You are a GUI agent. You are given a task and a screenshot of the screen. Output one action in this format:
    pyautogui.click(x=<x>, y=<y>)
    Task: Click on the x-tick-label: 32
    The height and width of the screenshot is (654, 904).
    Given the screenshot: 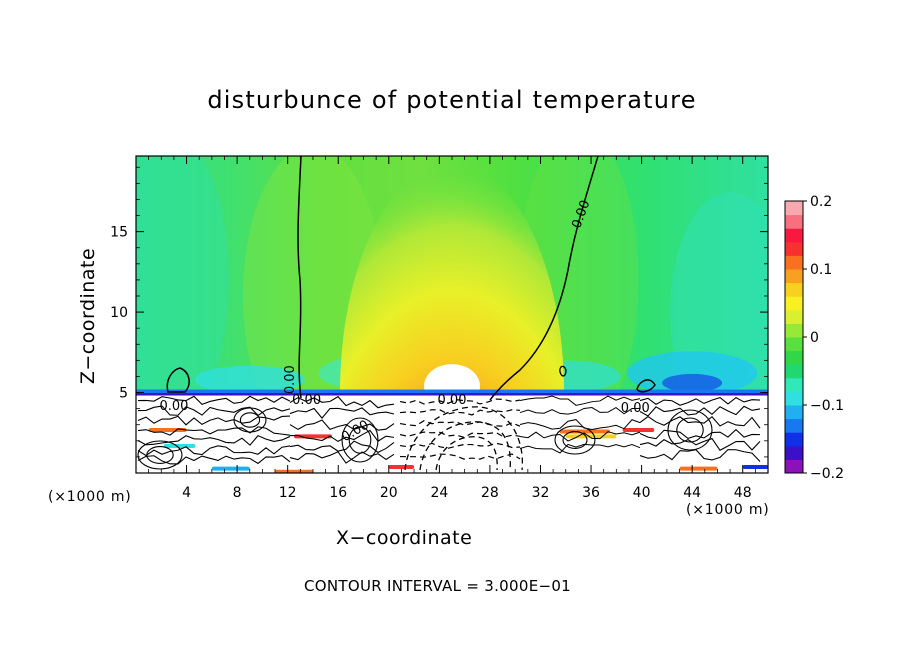 What is the action you would take?
    pyautogui.click(x=541, y=493)
    